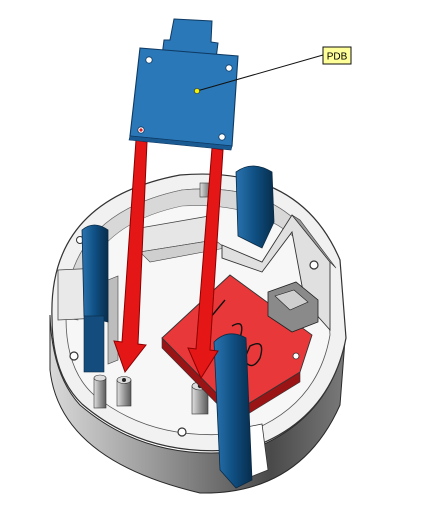 This screenshot has height=510, width=422. Describe the element at coordinates (293, 307) in the screenshot. I see `connector-block` at that location.